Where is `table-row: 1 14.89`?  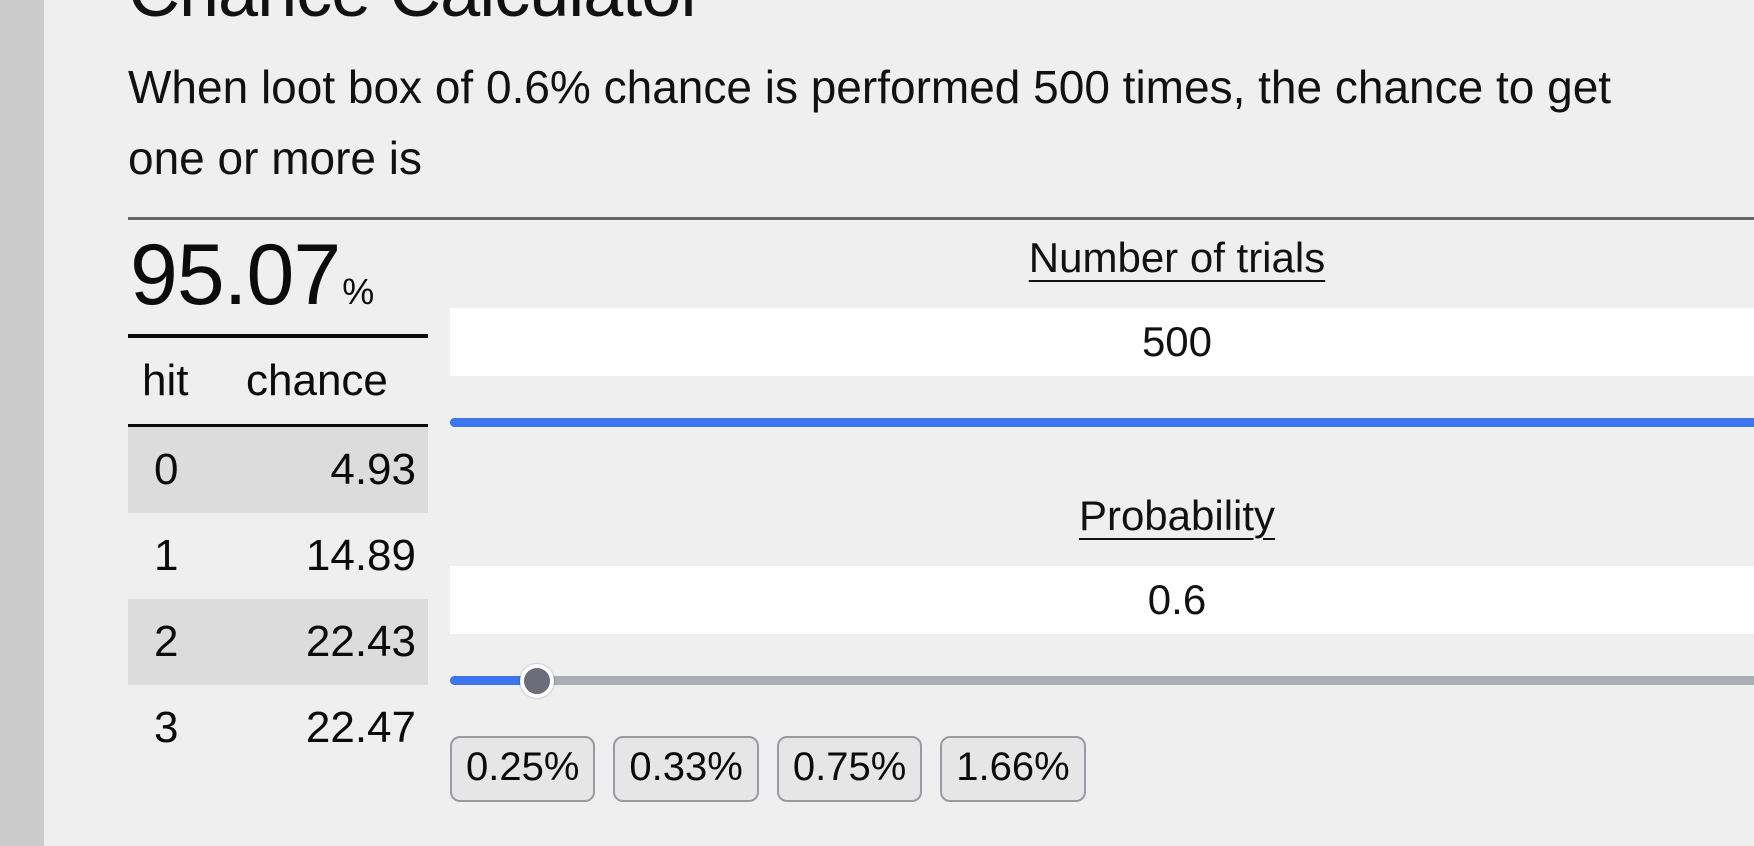
table-row: 1 14.89 is located at coordinates (278, 556).